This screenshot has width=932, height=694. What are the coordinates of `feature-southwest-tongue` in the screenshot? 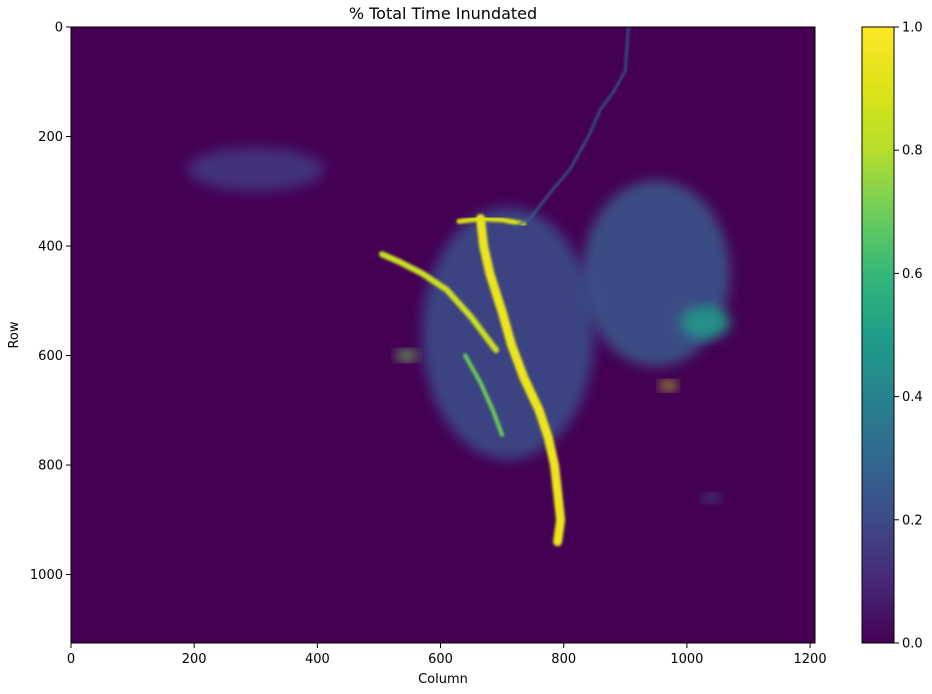 It's located at (484, 395).